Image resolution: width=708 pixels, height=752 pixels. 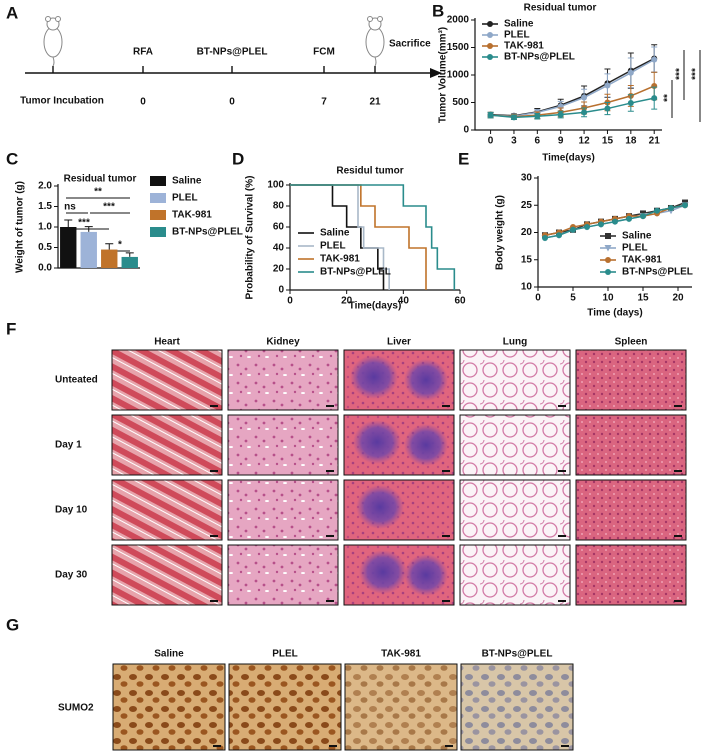 What do you see at coordinates (460, 301) in the screenshot?
I see `x-tick-label: 60` at bounding box center [460, 301].